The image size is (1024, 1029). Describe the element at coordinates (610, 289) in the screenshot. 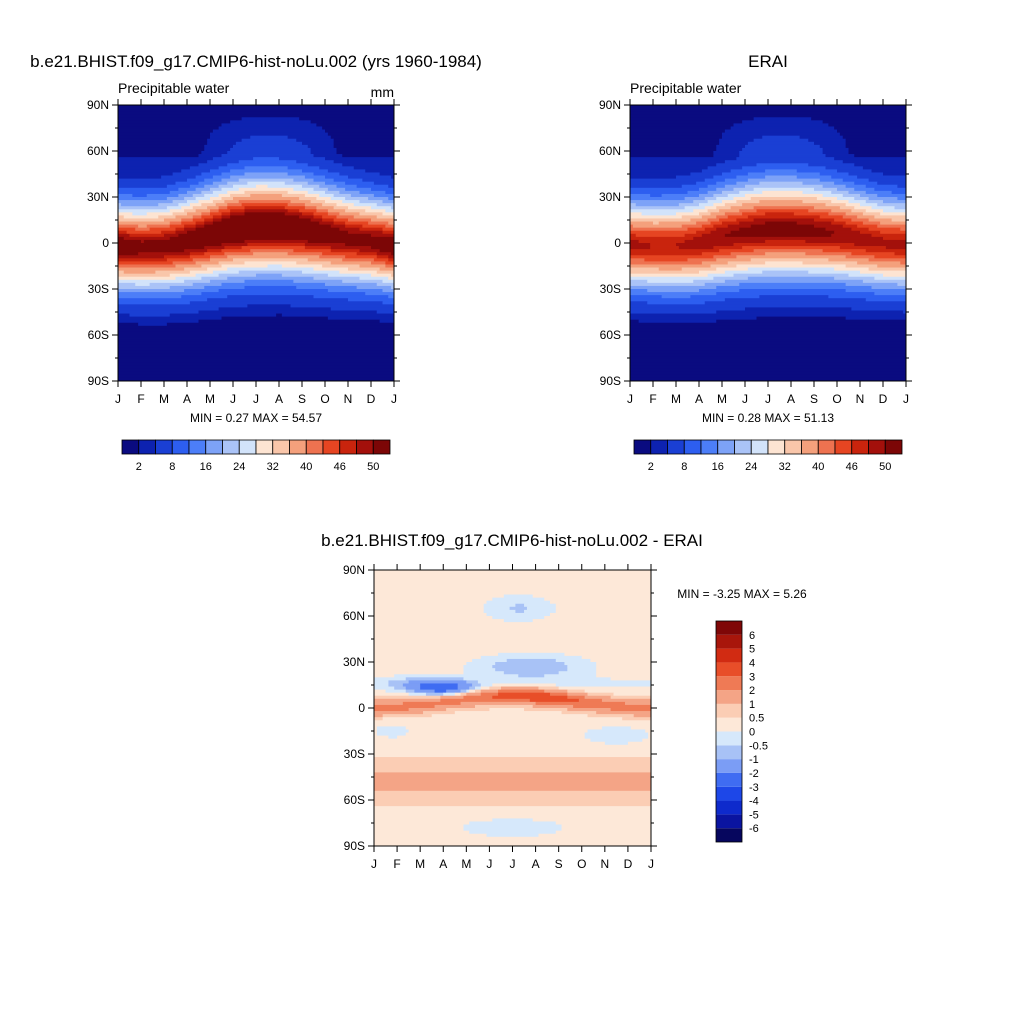

I see `y-tick-label: 30S` at that location.